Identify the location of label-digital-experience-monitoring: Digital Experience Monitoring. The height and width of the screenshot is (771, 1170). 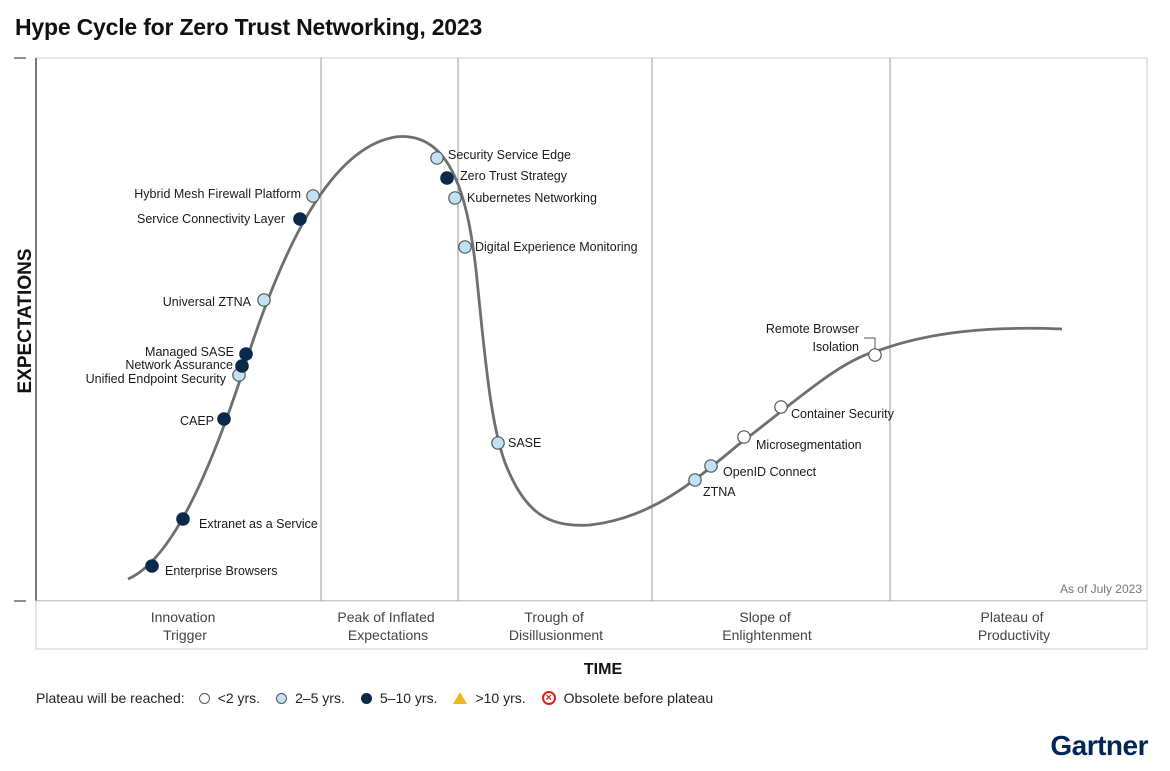
(556, 247).